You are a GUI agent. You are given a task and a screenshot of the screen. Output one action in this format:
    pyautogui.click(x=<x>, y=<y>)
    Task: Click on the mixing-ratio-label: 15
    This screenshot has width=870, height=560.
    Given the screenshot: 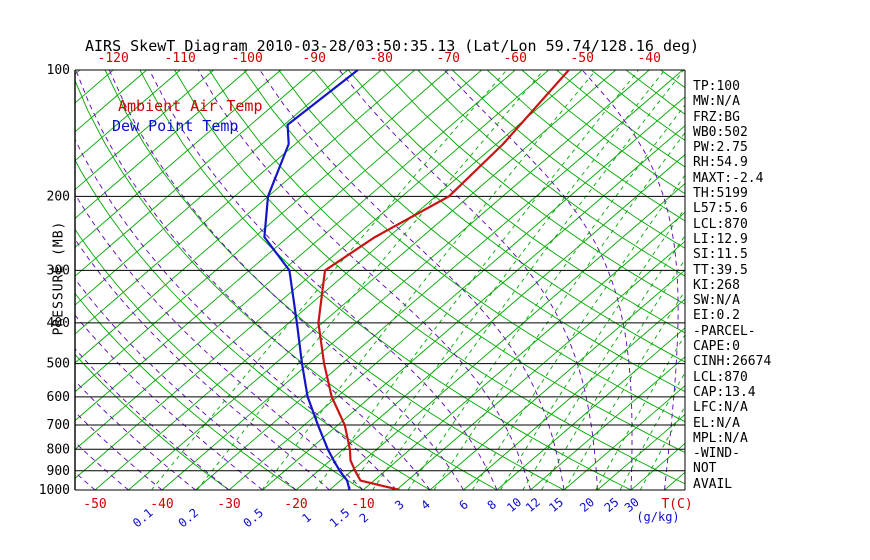 What is the action you would take?
    pyautogui.click(x=556, y=505)
    